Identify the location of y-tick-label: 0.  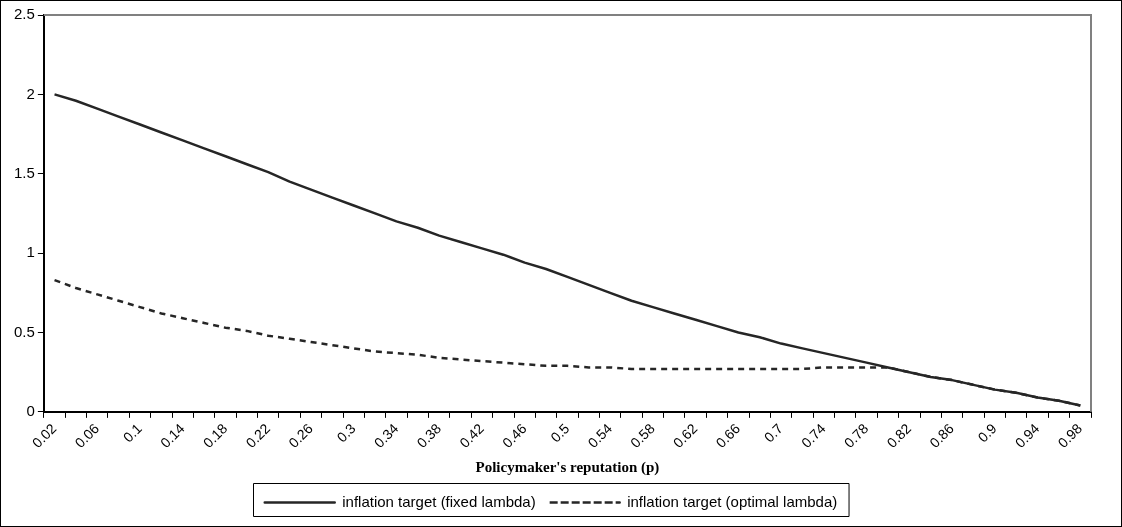
(30, 410).